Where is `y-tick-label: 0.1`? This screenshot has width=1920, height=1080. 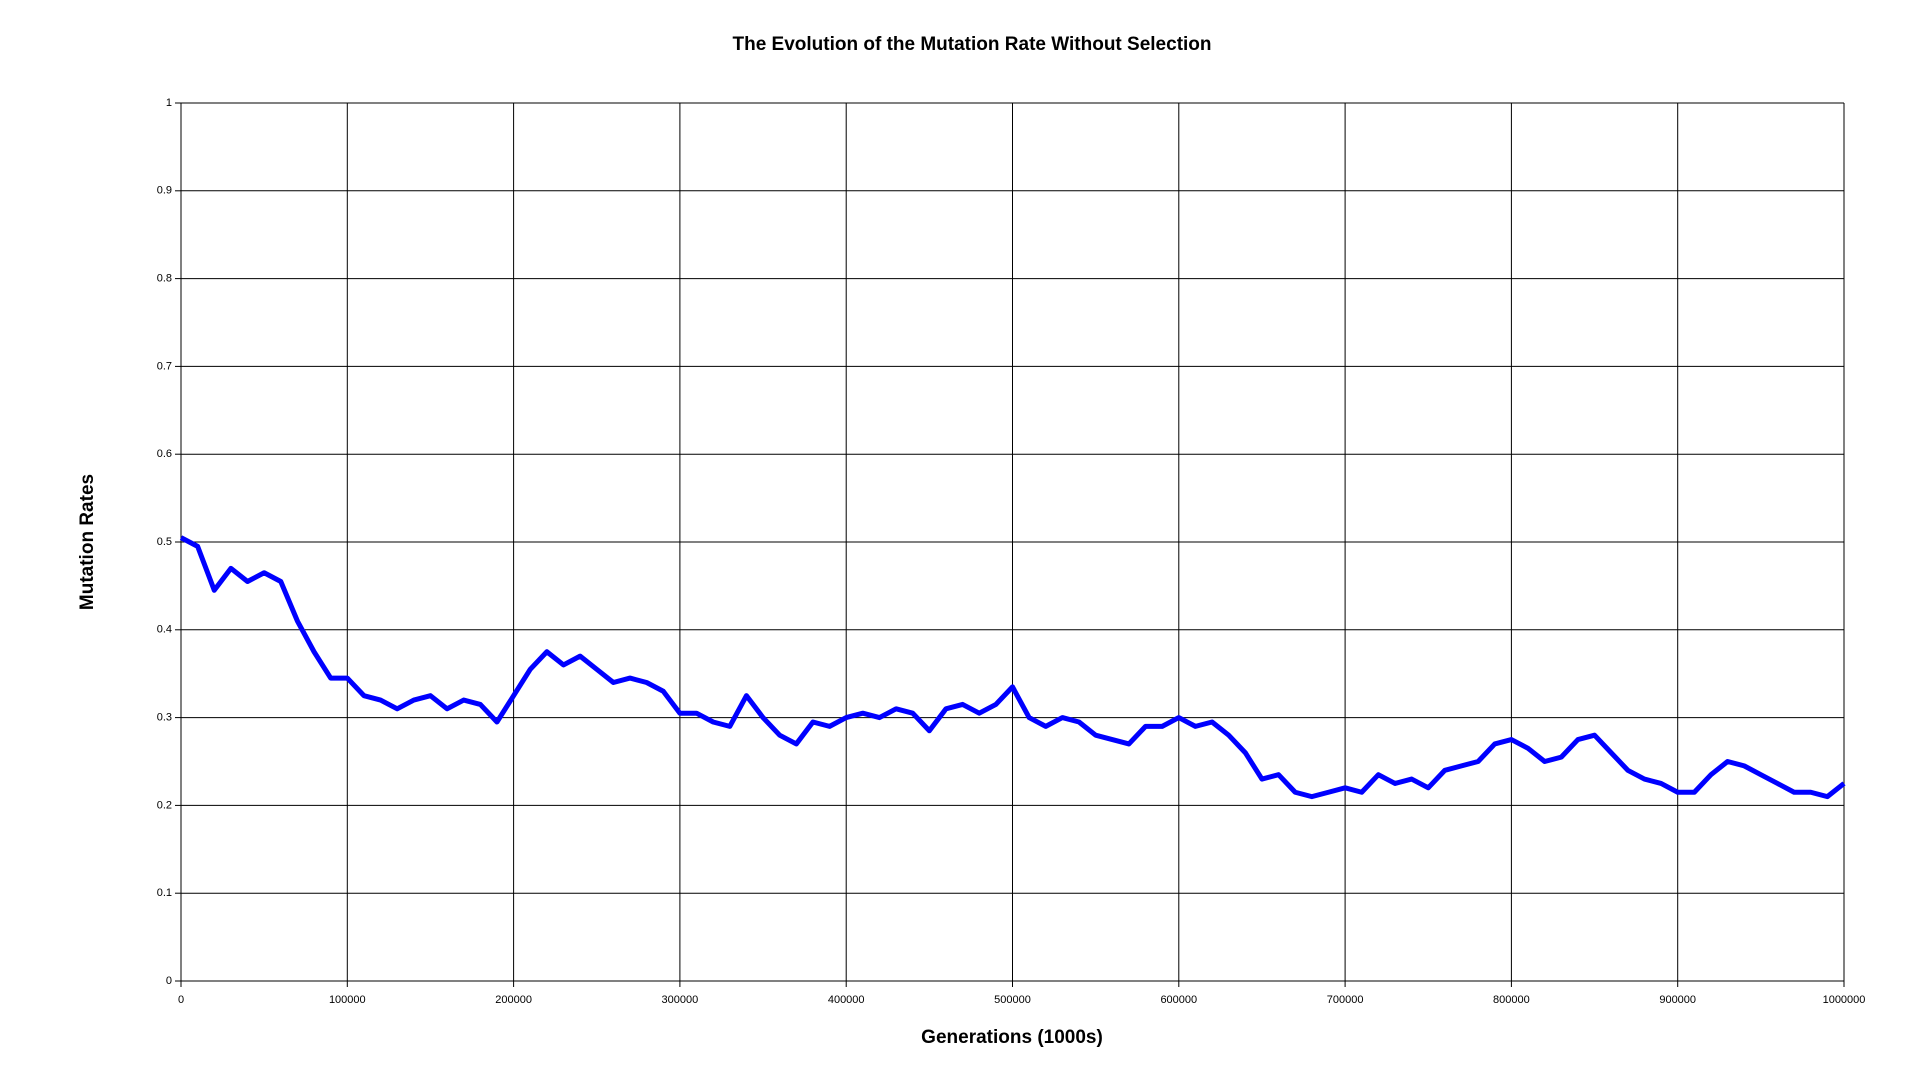 y-tick-label: 0.1 is located at coordinates (164, 893).